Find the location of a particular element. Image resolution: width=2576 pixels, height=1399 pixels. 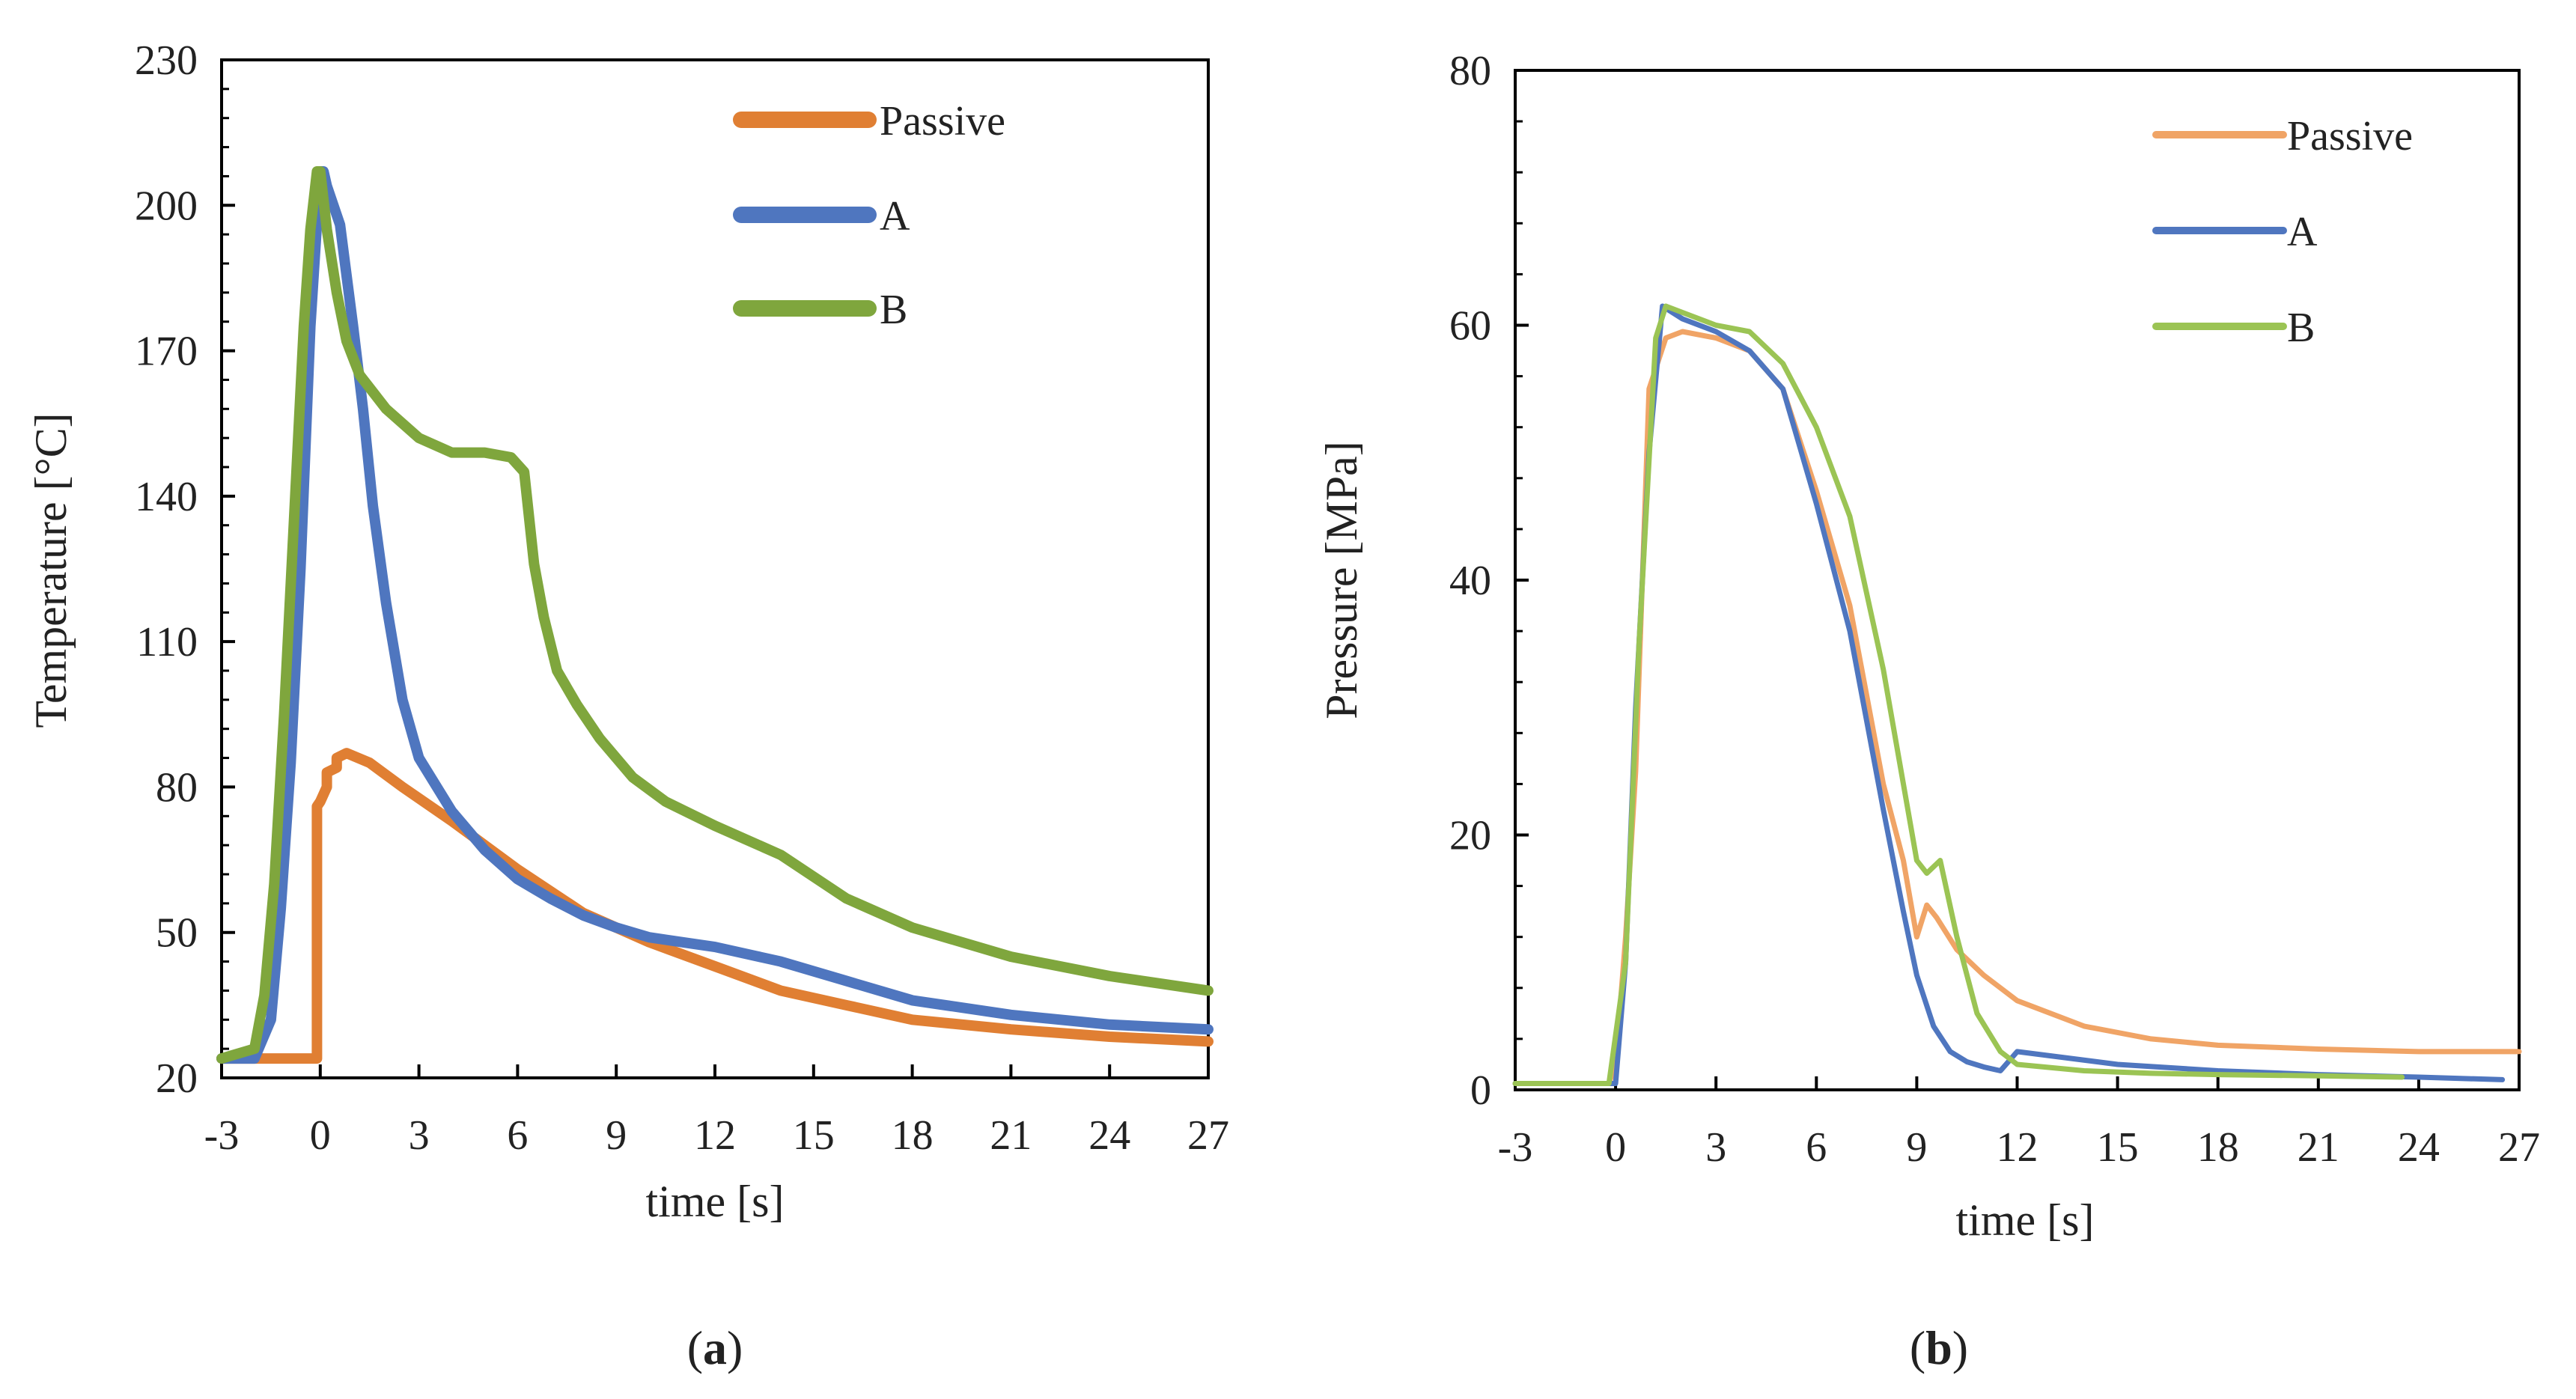

y-tick-label-a-230: 230 is located at coordinates (166, 60).